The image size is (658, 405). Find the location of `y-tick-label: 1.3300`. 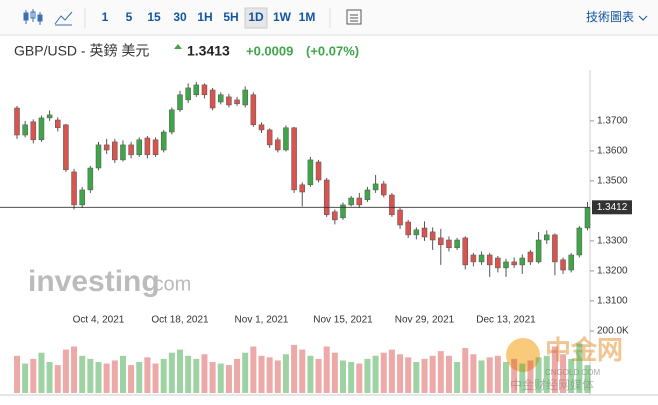

y-tick-label: 1.3300 is located at coordinates (612, 241).